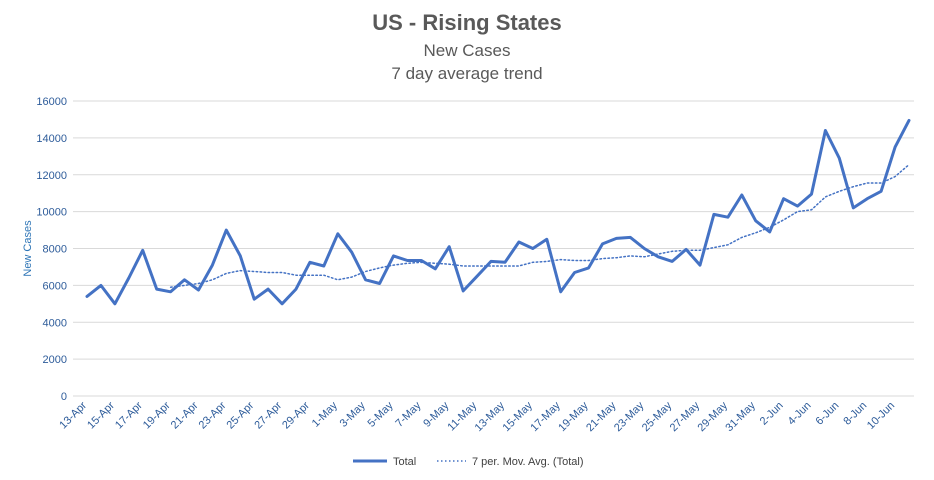 The width and height of the screenshot is (934, 480). Describe the element at coordinates (213, 415) in the screenshot. I see `x-tick-label: 23-Apr` at that location.